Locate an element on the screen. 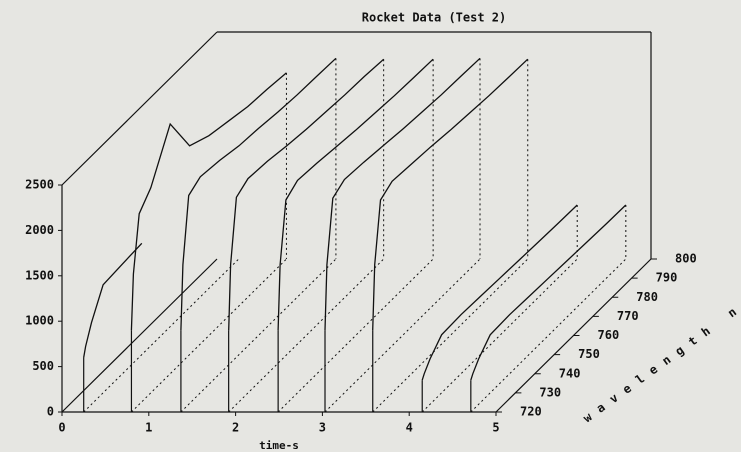 The height and width of the screenshot is (452, 741). z-tick-label: 760 is located at coordinates (609, 335).